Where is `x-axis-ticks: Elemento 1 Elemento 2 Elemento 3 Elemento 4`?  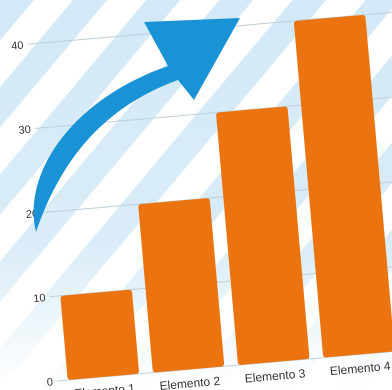
x-axis-ticks: Elemento 1 Elemento 2 Elemento 3 Elemento 4 is located at coordinates (233, 374).